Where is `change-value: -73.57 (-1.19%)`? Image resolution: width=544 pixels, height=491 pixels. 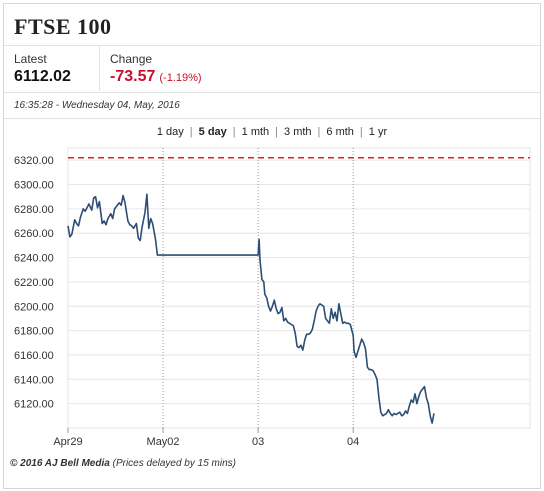 change-value: -73.57 (-1.19%) is located at coordinates (156, 77).